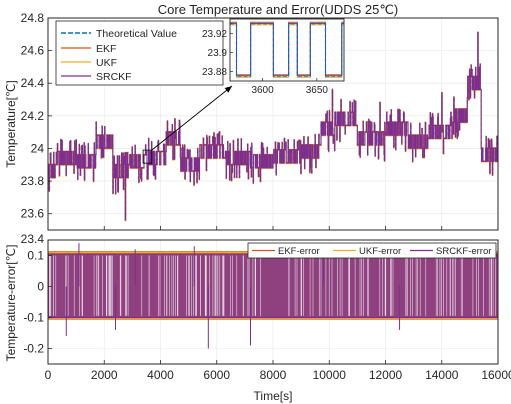  What do you see at coordinates (160, 375) in the screenshot?
I see `x-tick-label: 4000` at bounding box center [160, 375].